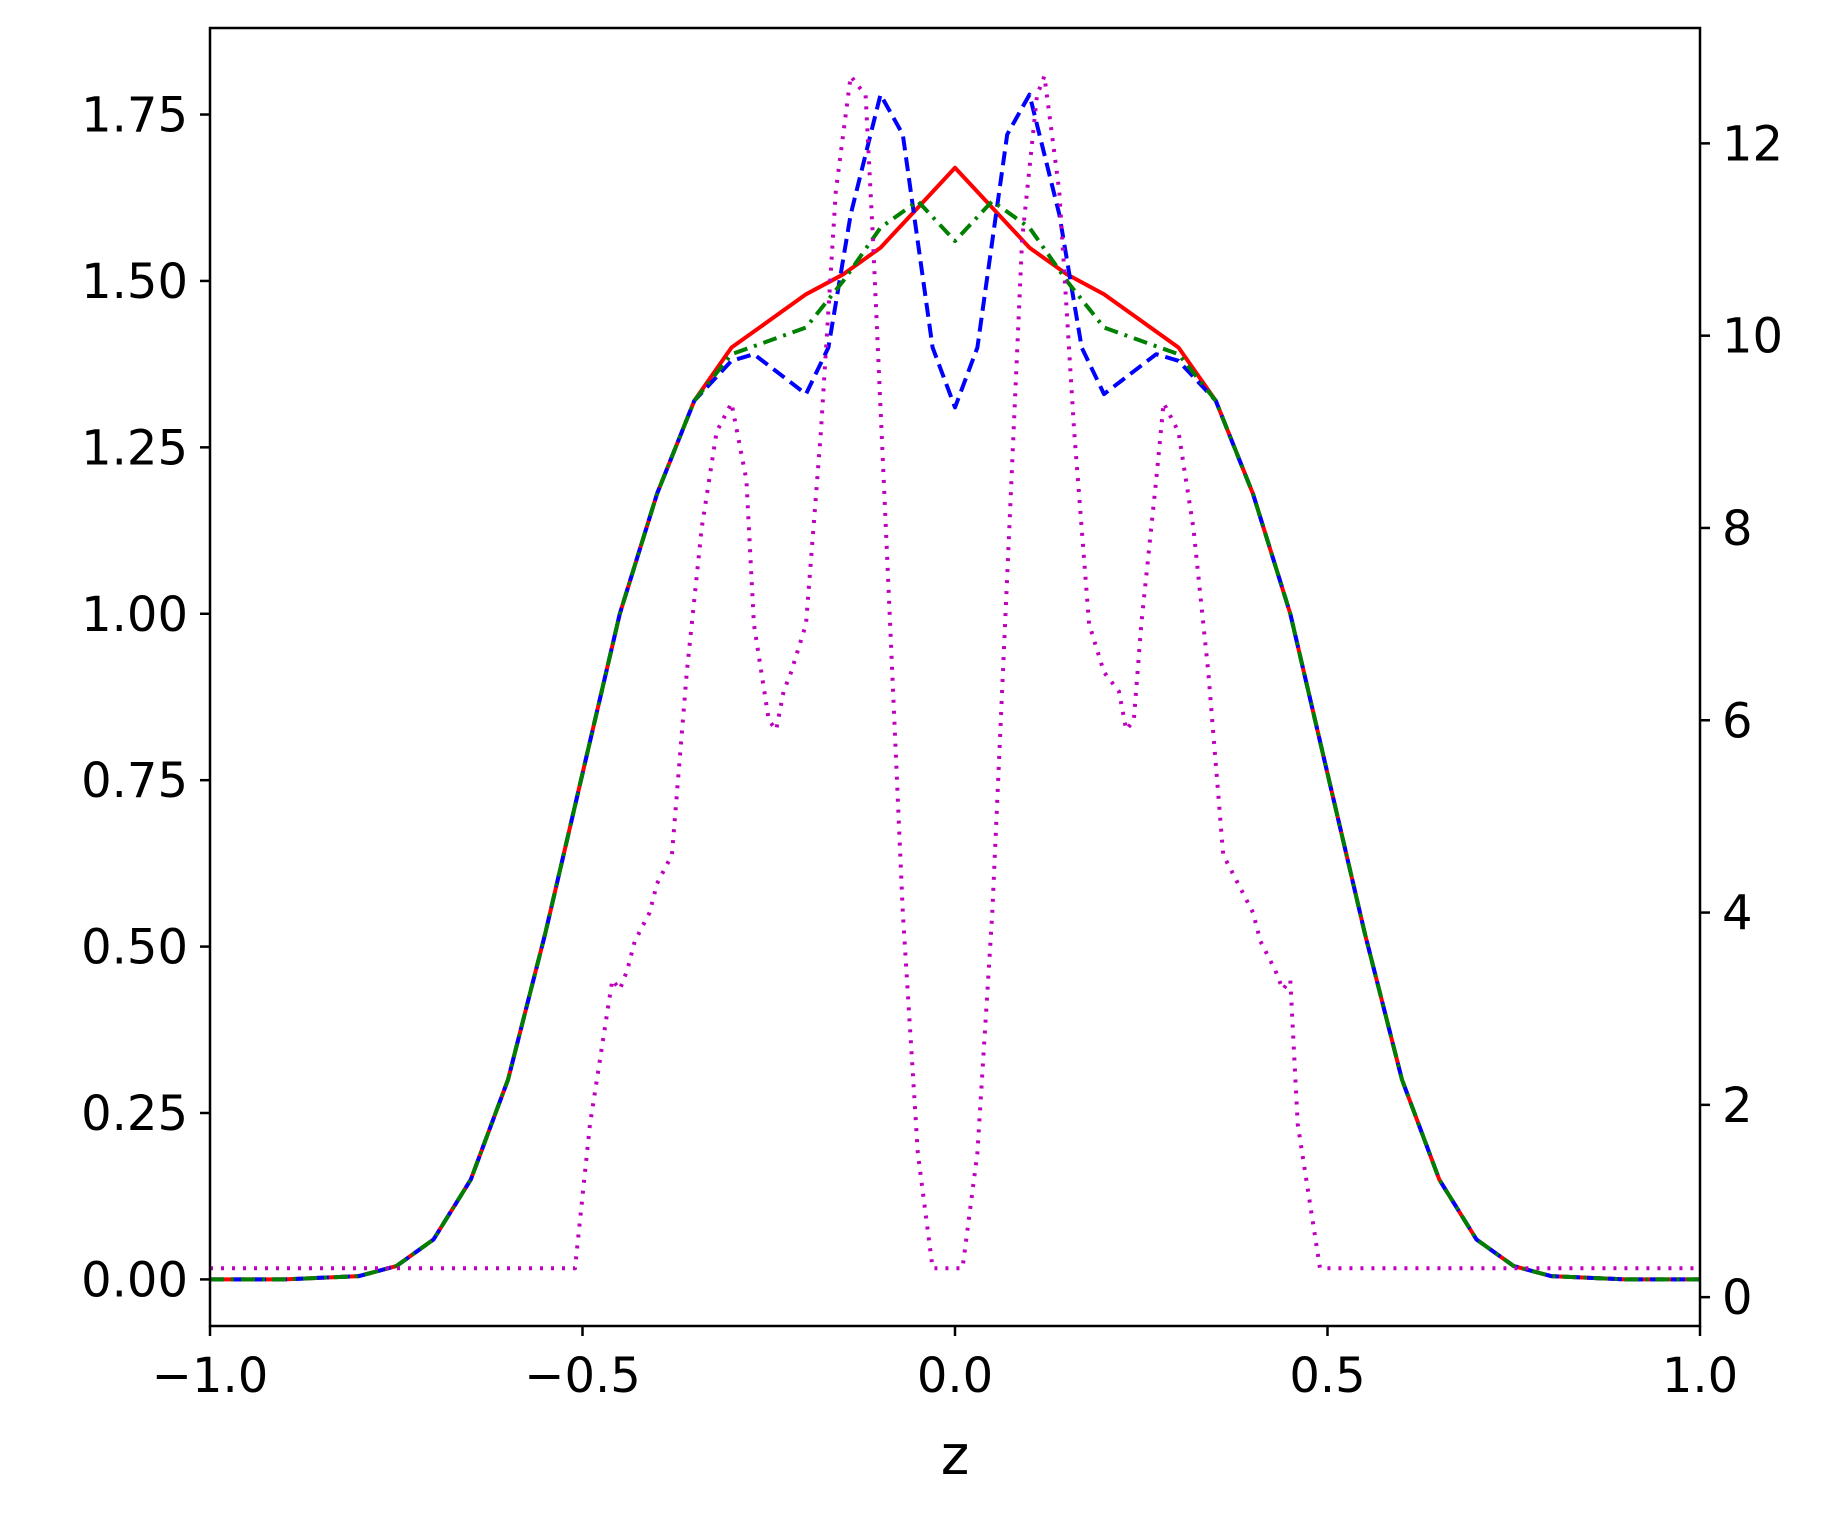 The height and width of the screenshot is (1534, 1834). I want to click on x-axis: −1.0 −0.5 0.0 0.5 1.0, so click(945, 1365).